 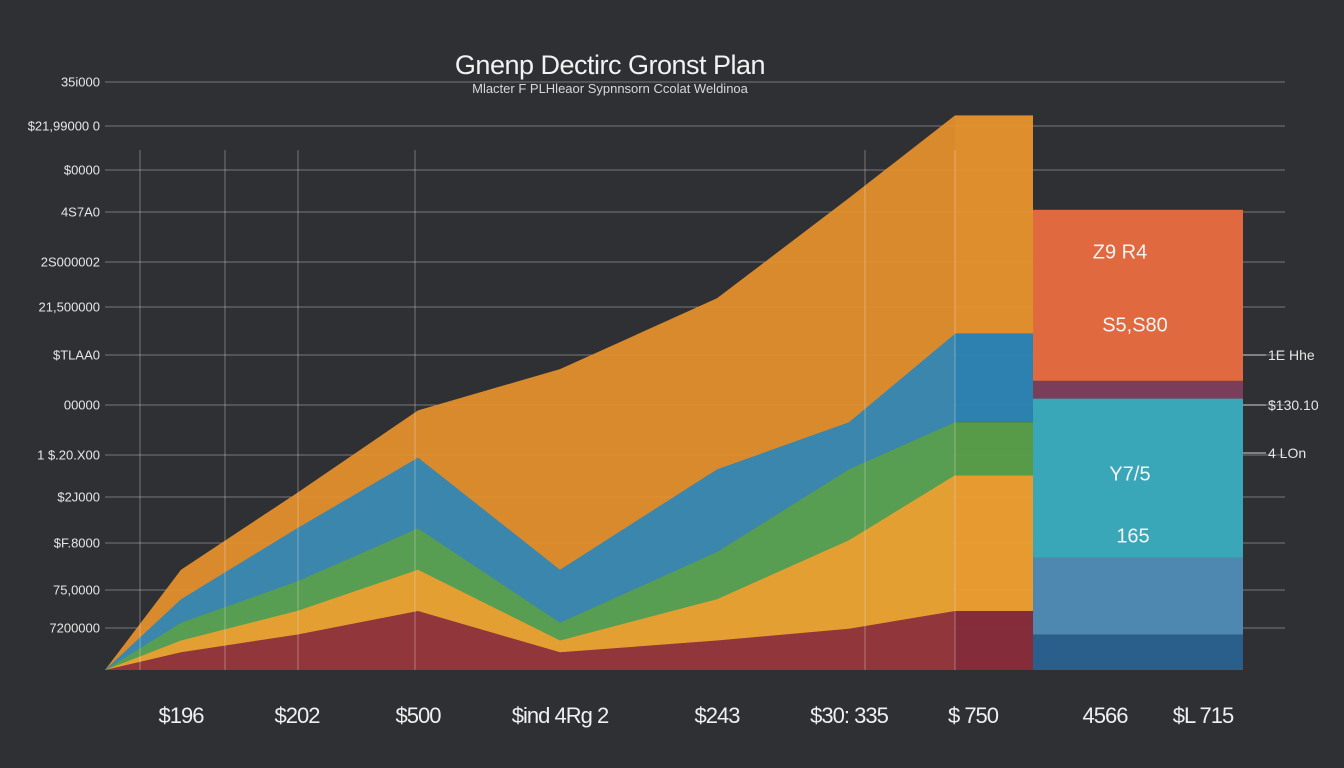 I want to click on right-tick-label: 1E Hhe, so click(x=1291, y=355).